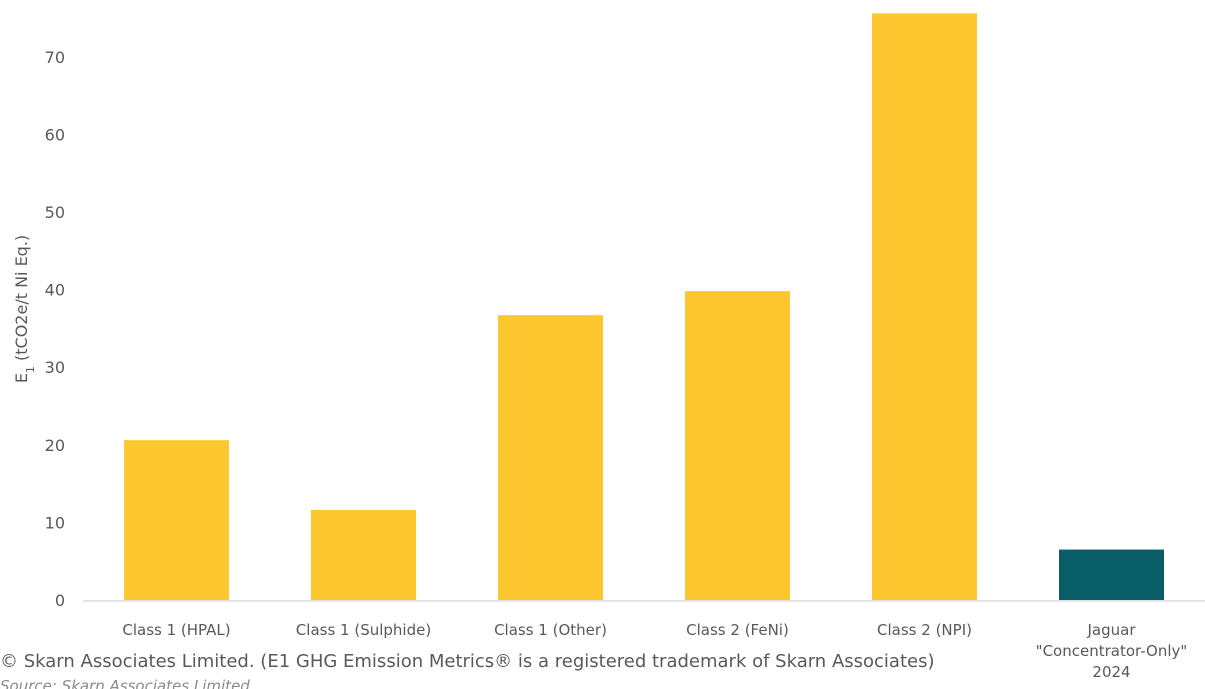 Image resolution: width=1205 pixels, height=689 pixels. I want to click on x-category-label: Jaguar "Concentrator-Only" 2024, so click(1112, 651).